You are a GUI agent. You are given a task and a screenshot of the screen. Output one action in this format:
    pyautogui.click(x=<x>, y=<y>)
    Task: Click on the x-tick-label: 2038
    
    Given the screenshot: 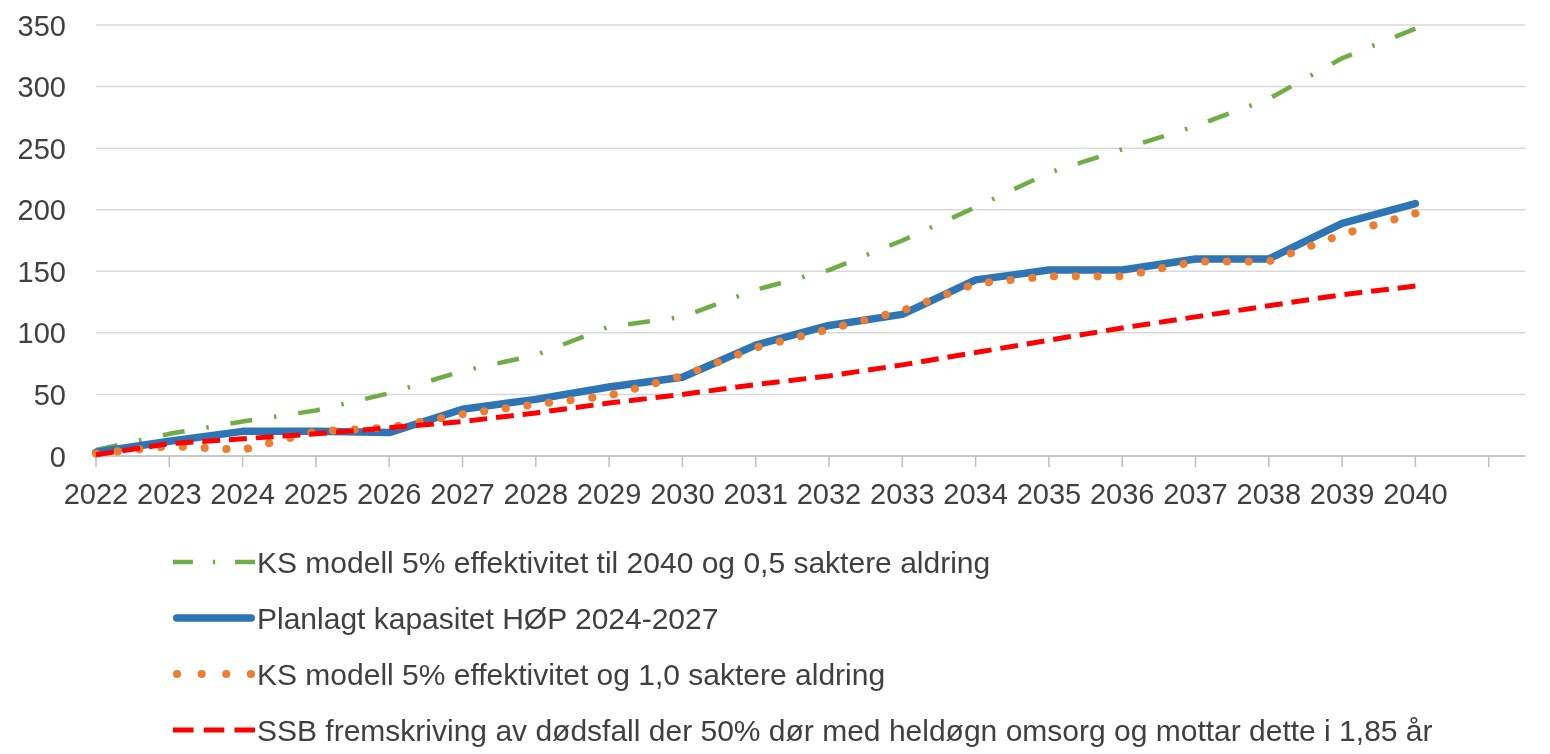 What is the action you would take?
    pyautogui.click(x=1269, y=494)
    